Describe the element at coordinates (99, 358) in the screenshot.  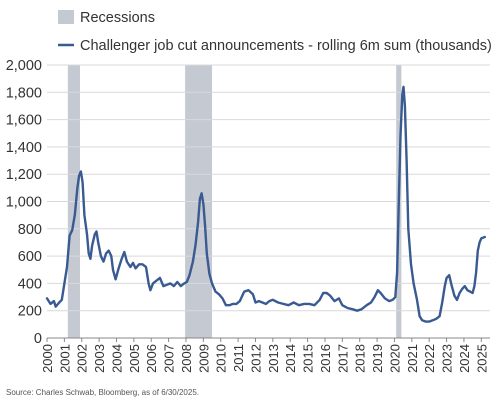
I see `x-tick-label: 2003` at that location.